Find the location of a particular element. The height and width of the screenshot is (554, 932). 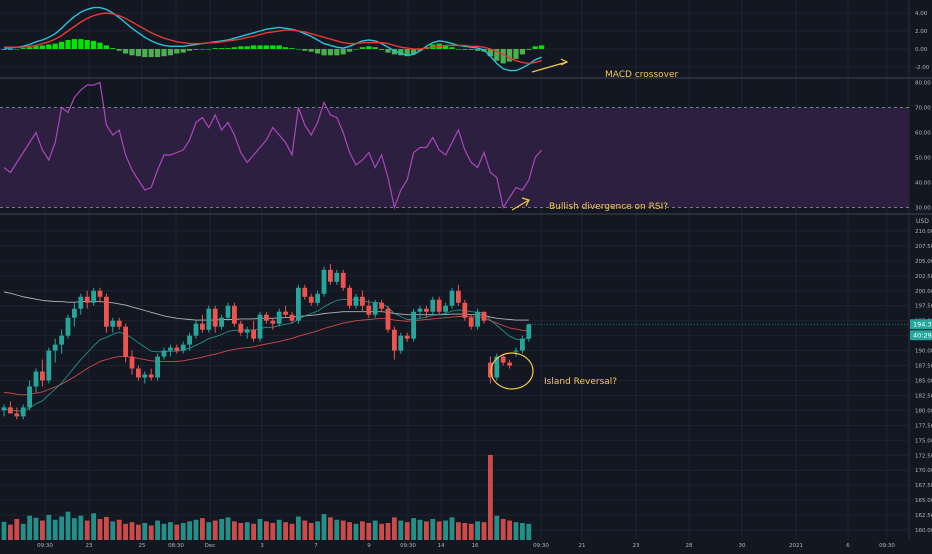

rsi-tick-label: 70.00 is located at coordinates (923, 109).